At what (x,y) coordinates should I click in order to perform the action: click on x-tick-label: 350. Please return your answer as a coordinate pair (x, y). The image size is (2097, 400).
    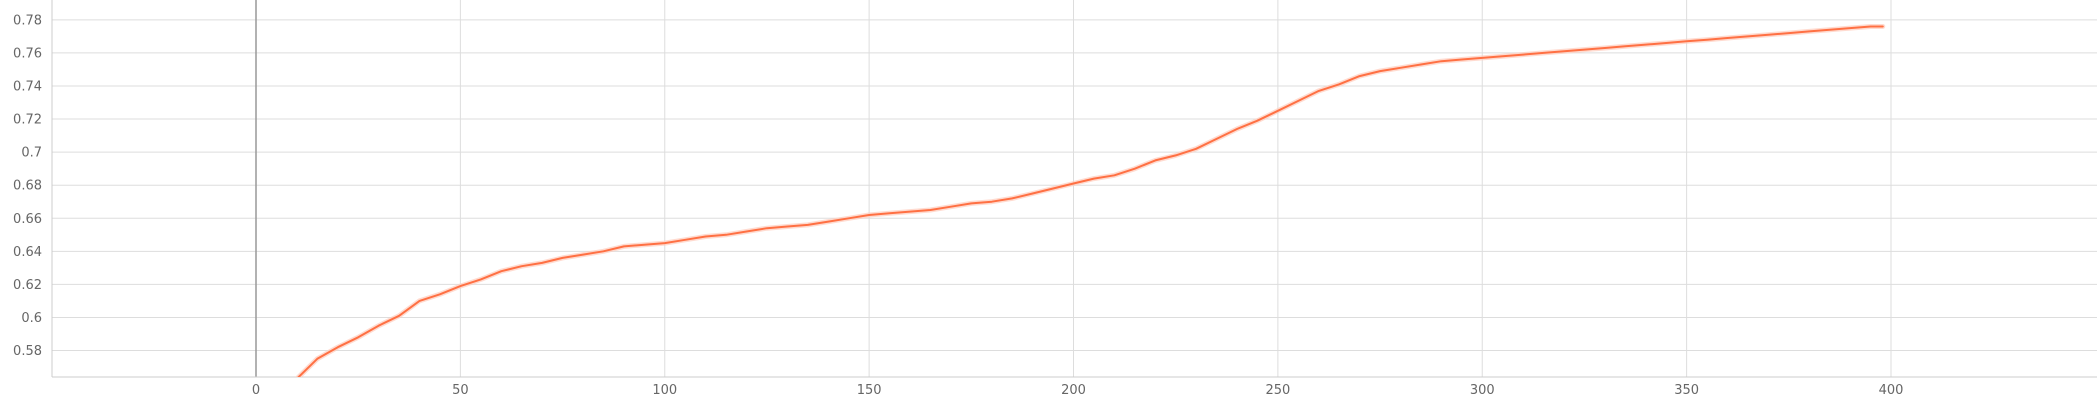
    Looking at the image, I should click on (1686, 390).